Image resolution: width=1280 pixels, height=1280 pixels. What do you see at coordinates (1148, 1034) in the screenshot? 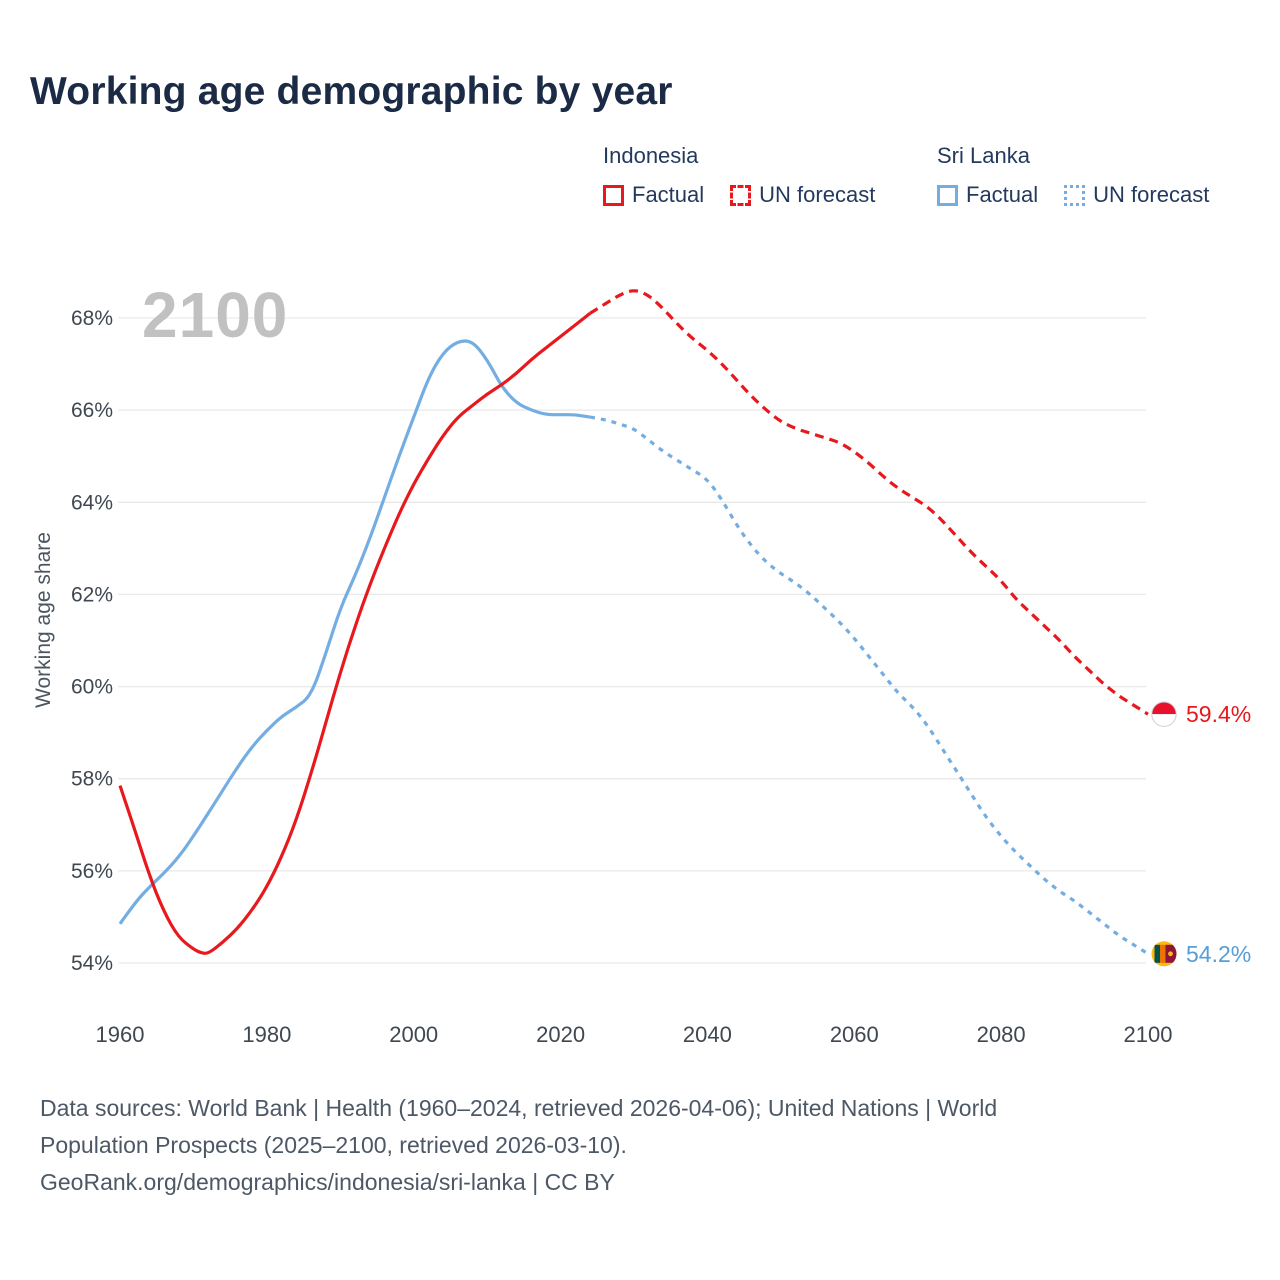
I see `x-tick-label: 2100` at bounding box center [1148, 1034].